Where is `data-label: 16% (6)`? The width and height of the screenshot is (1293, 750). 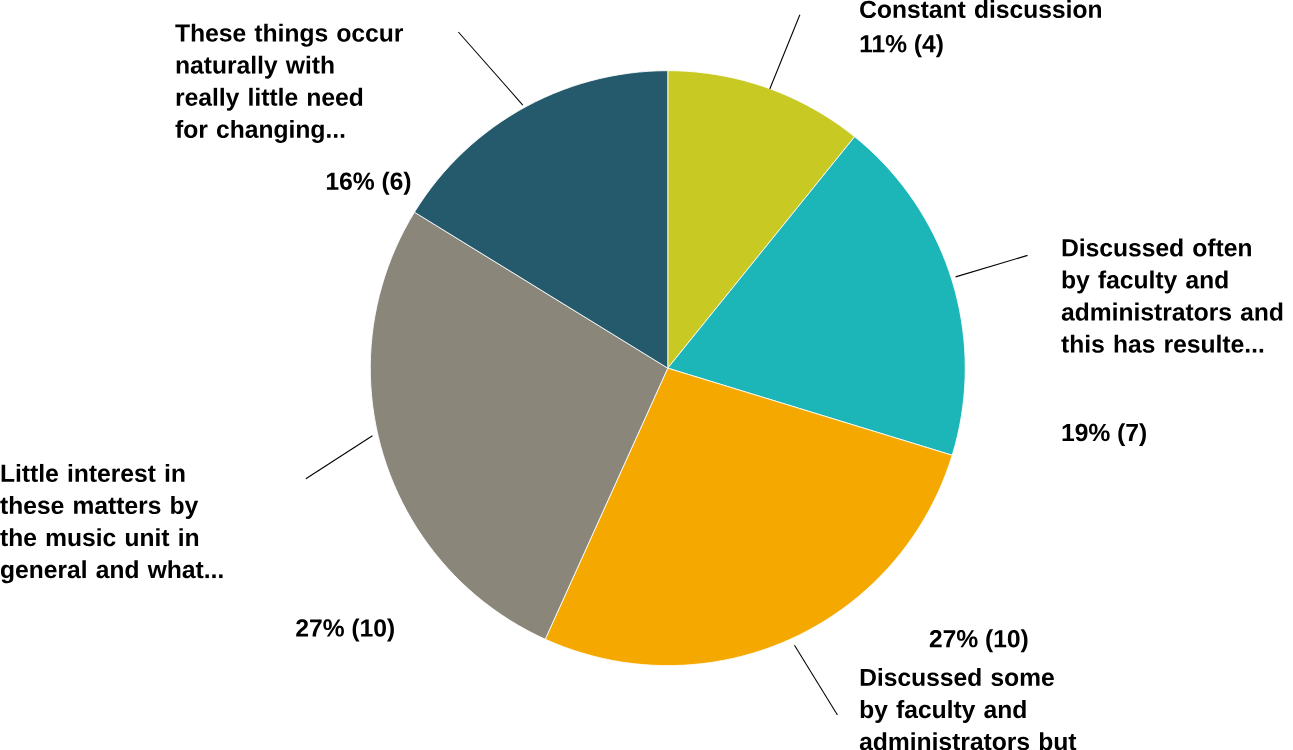
data-label: 16% (6) is located at coordinates (368, 183).